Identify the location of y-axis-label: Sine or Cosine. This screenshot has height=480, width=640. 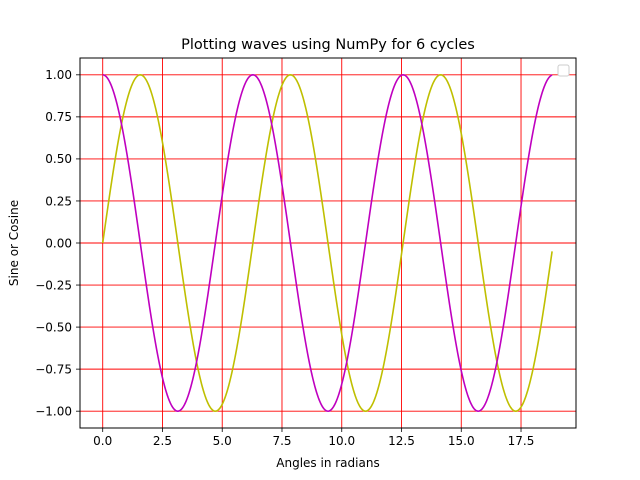
(14, 243).